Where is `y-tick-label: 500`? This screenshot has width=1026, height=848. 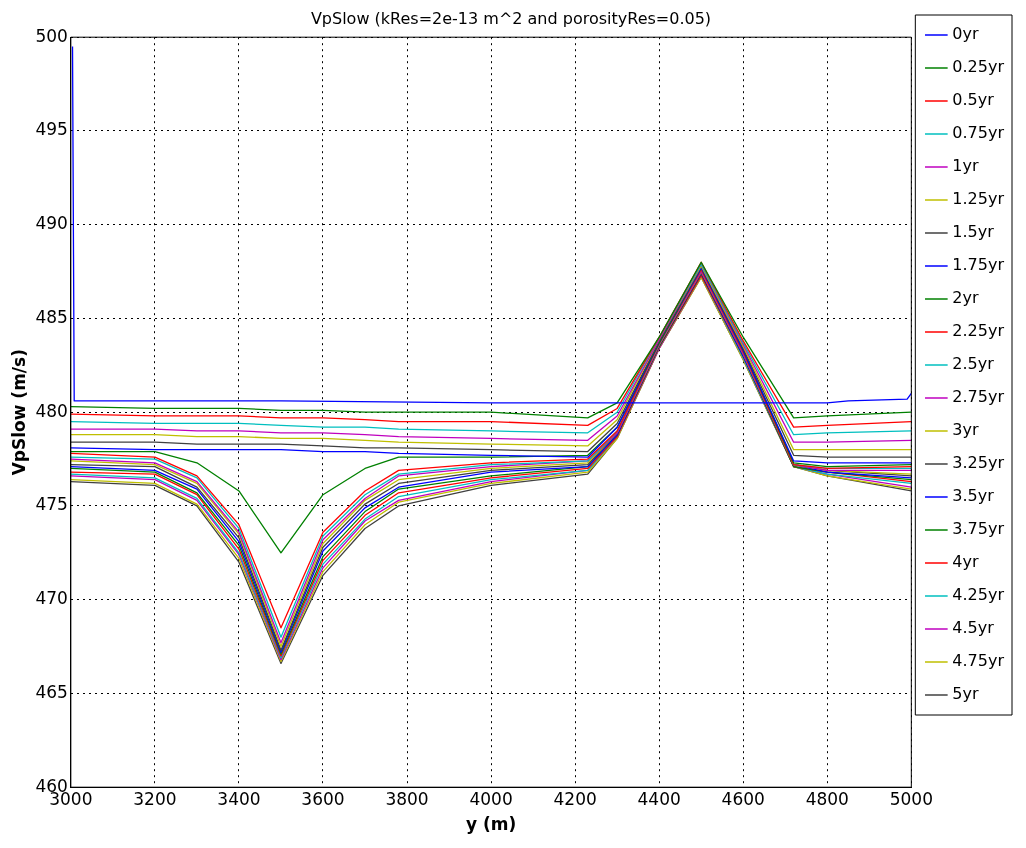
y-tick-label: 500 is located at coordinates (51, 35).